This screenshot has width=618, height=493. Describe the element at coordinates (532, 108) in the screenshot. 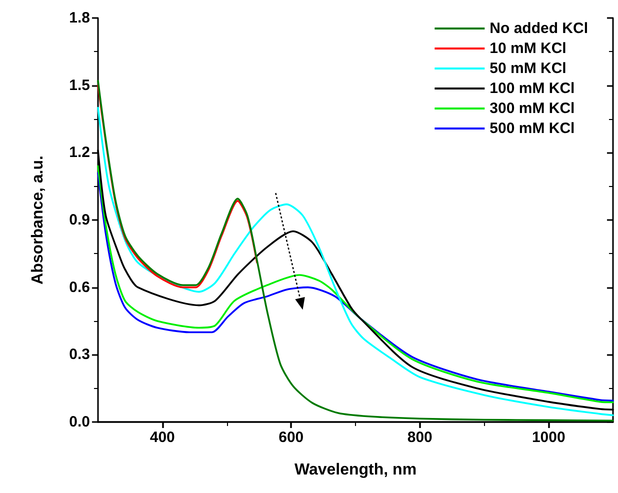

I see `legend-label: 300 mM KCl` at that location.